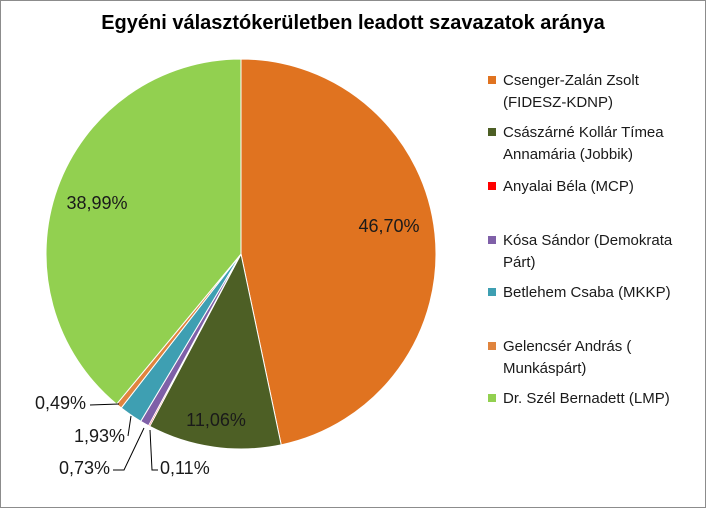  Describe the element at coordinates (603, 252) in the screenshot. I see `legend-label: Kósa Sándor (Demokrata Párt)` at that location.